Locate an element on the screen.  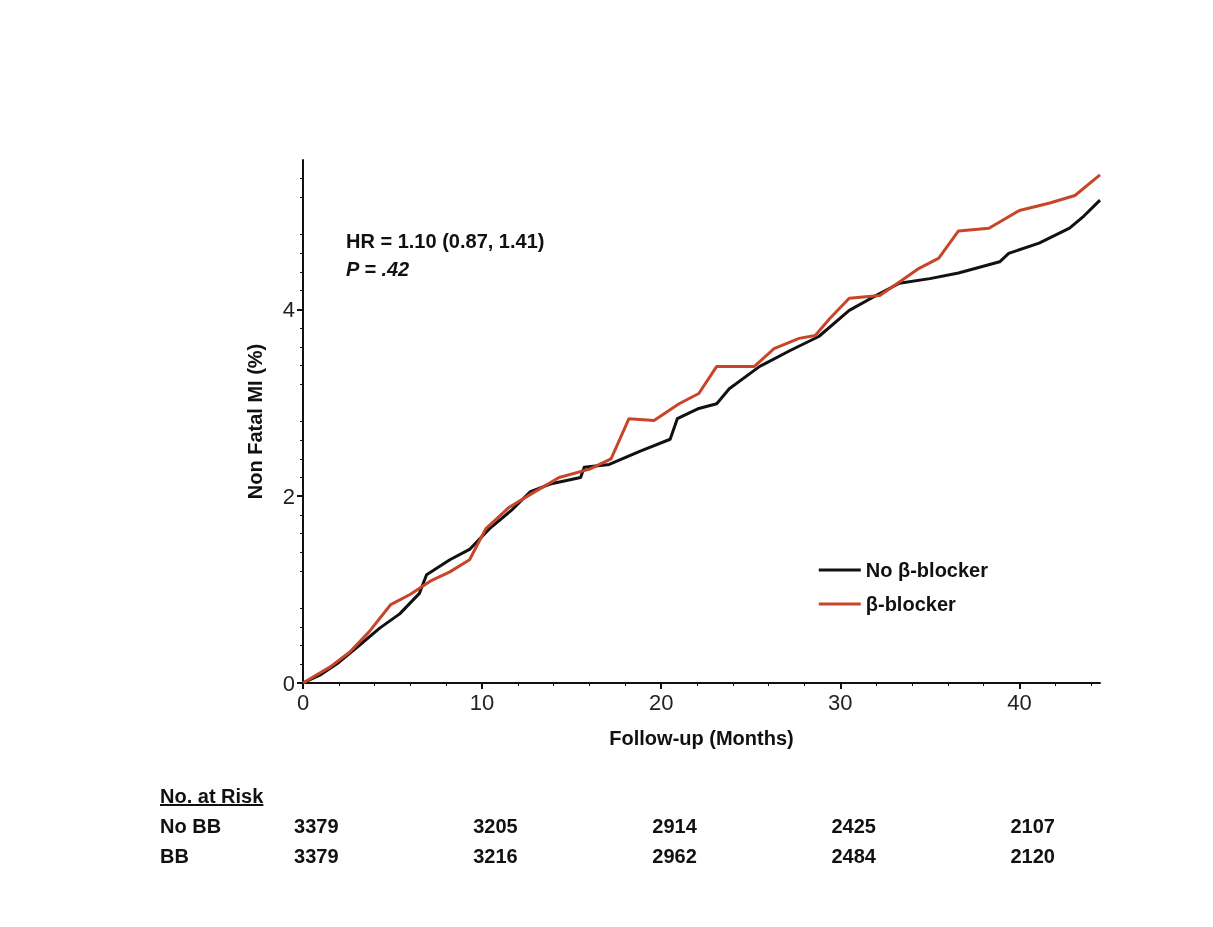
legend-label: β-blocker is located at coordinates (910, 604).